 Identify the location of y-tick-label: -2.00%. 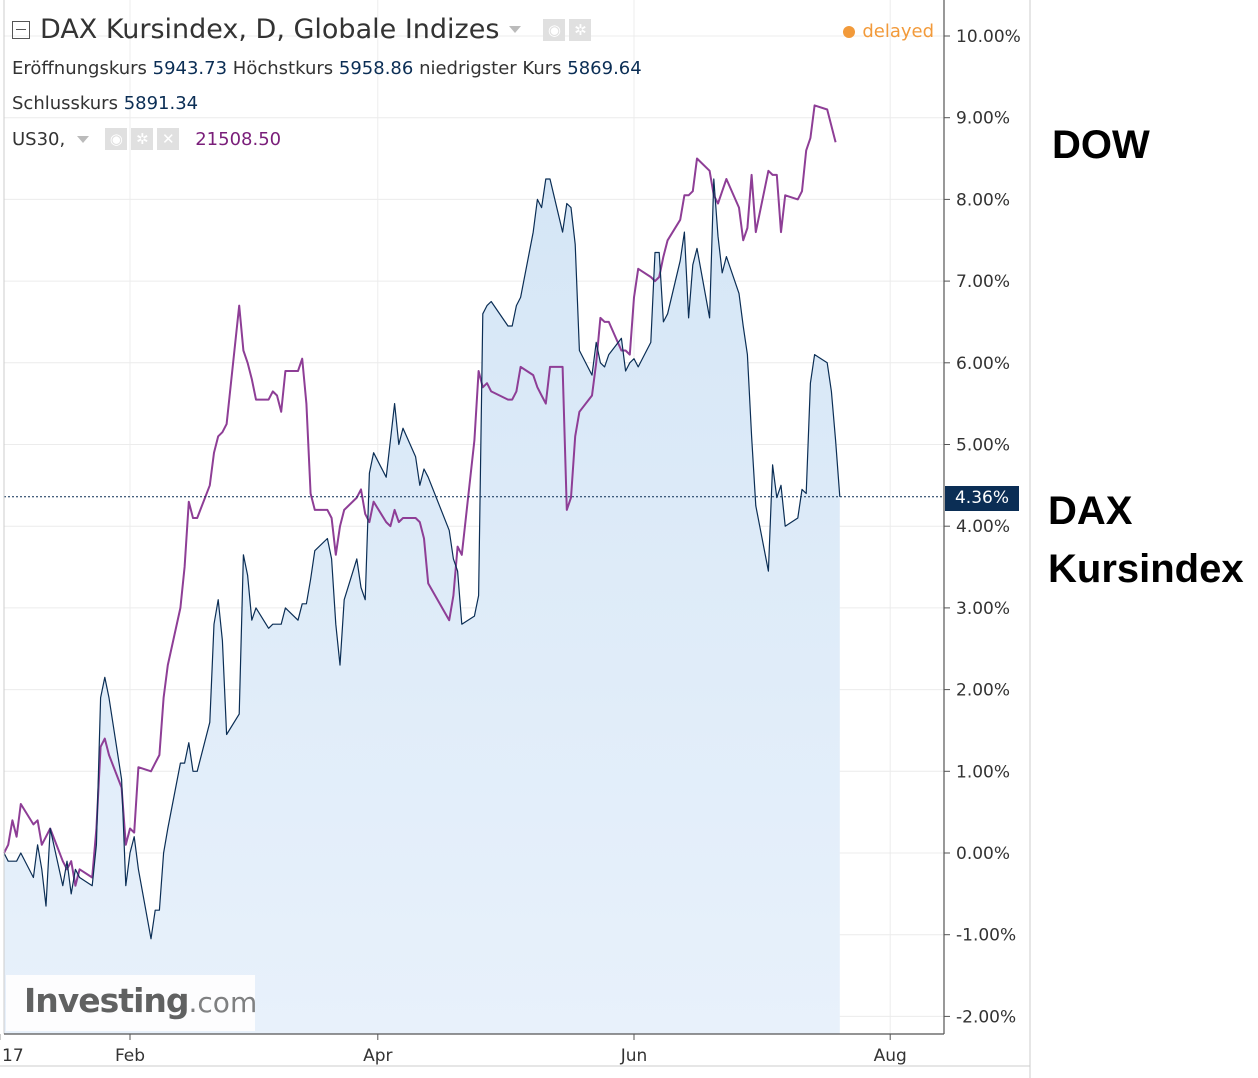
(986, 1017).